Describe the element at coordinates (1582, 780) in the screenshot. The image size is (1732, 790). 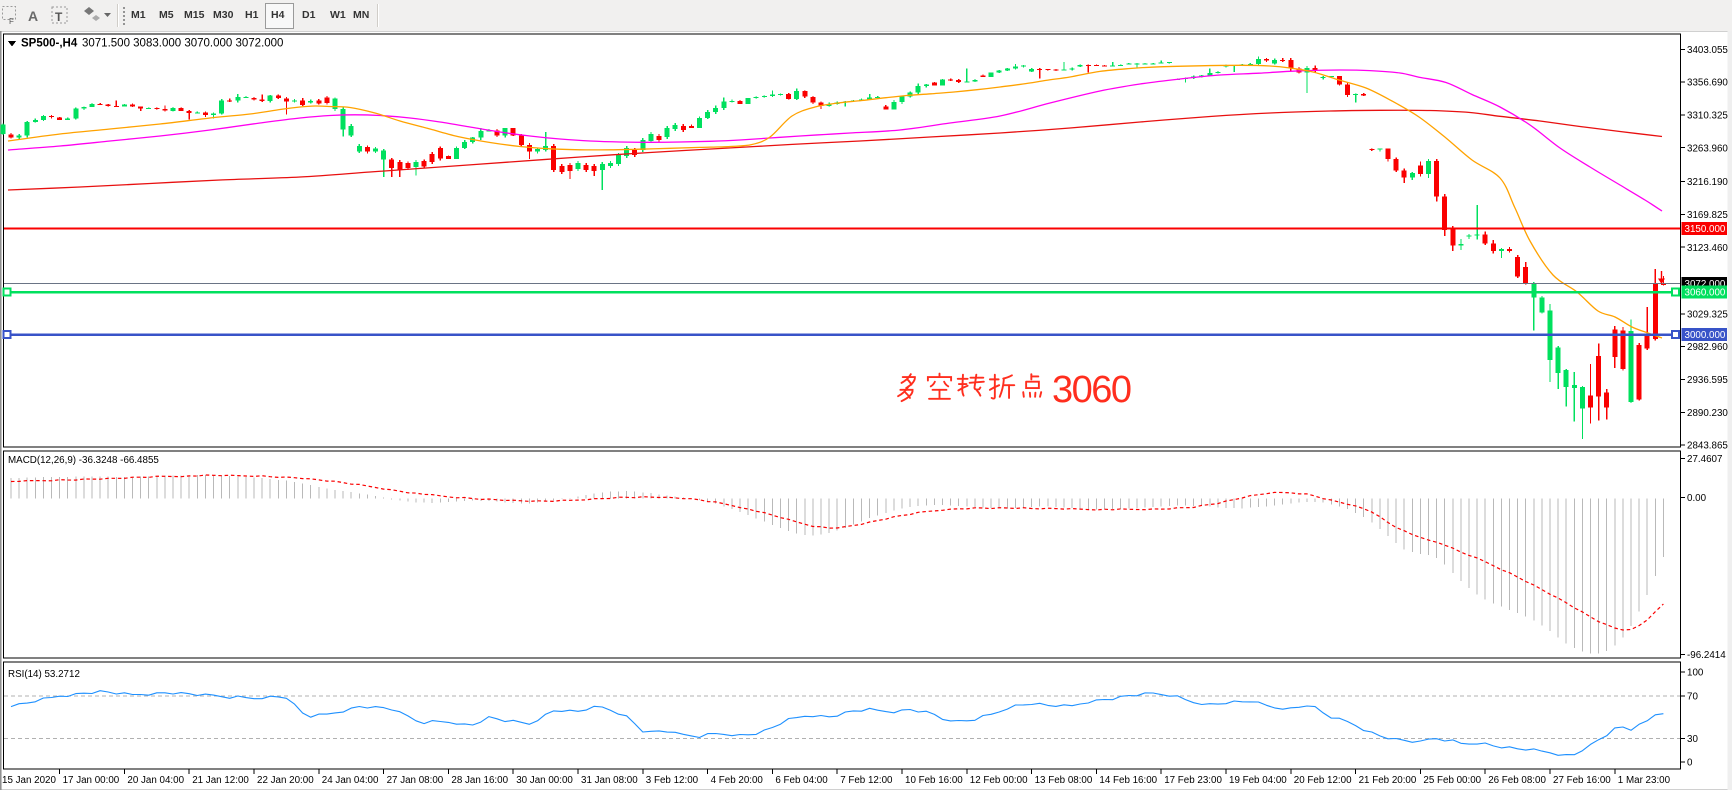
I see `svg-text: 27 Feb 16:00` at that location.